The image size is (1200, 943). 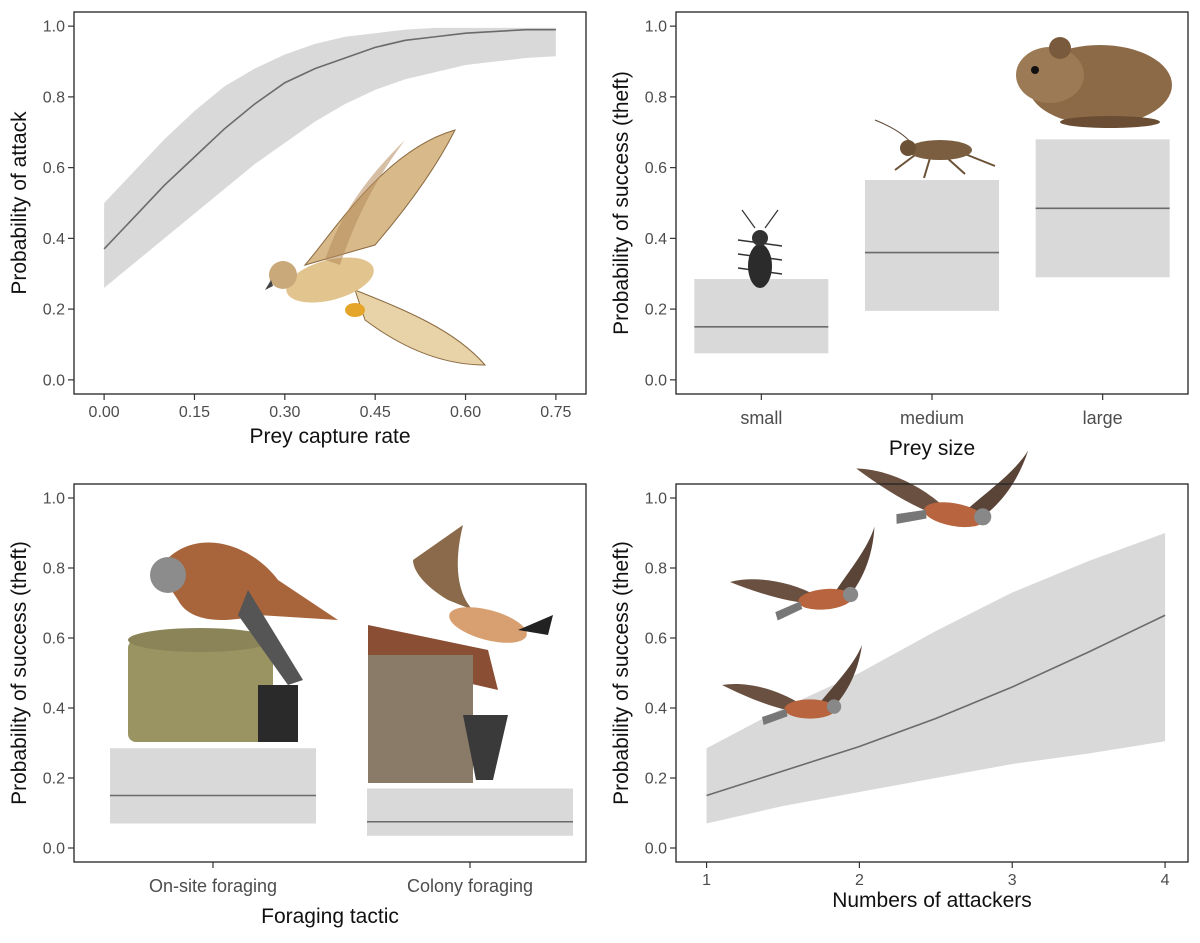 I want to click on x-axis-title: Foraging tactic, so click(x=330, y=916).